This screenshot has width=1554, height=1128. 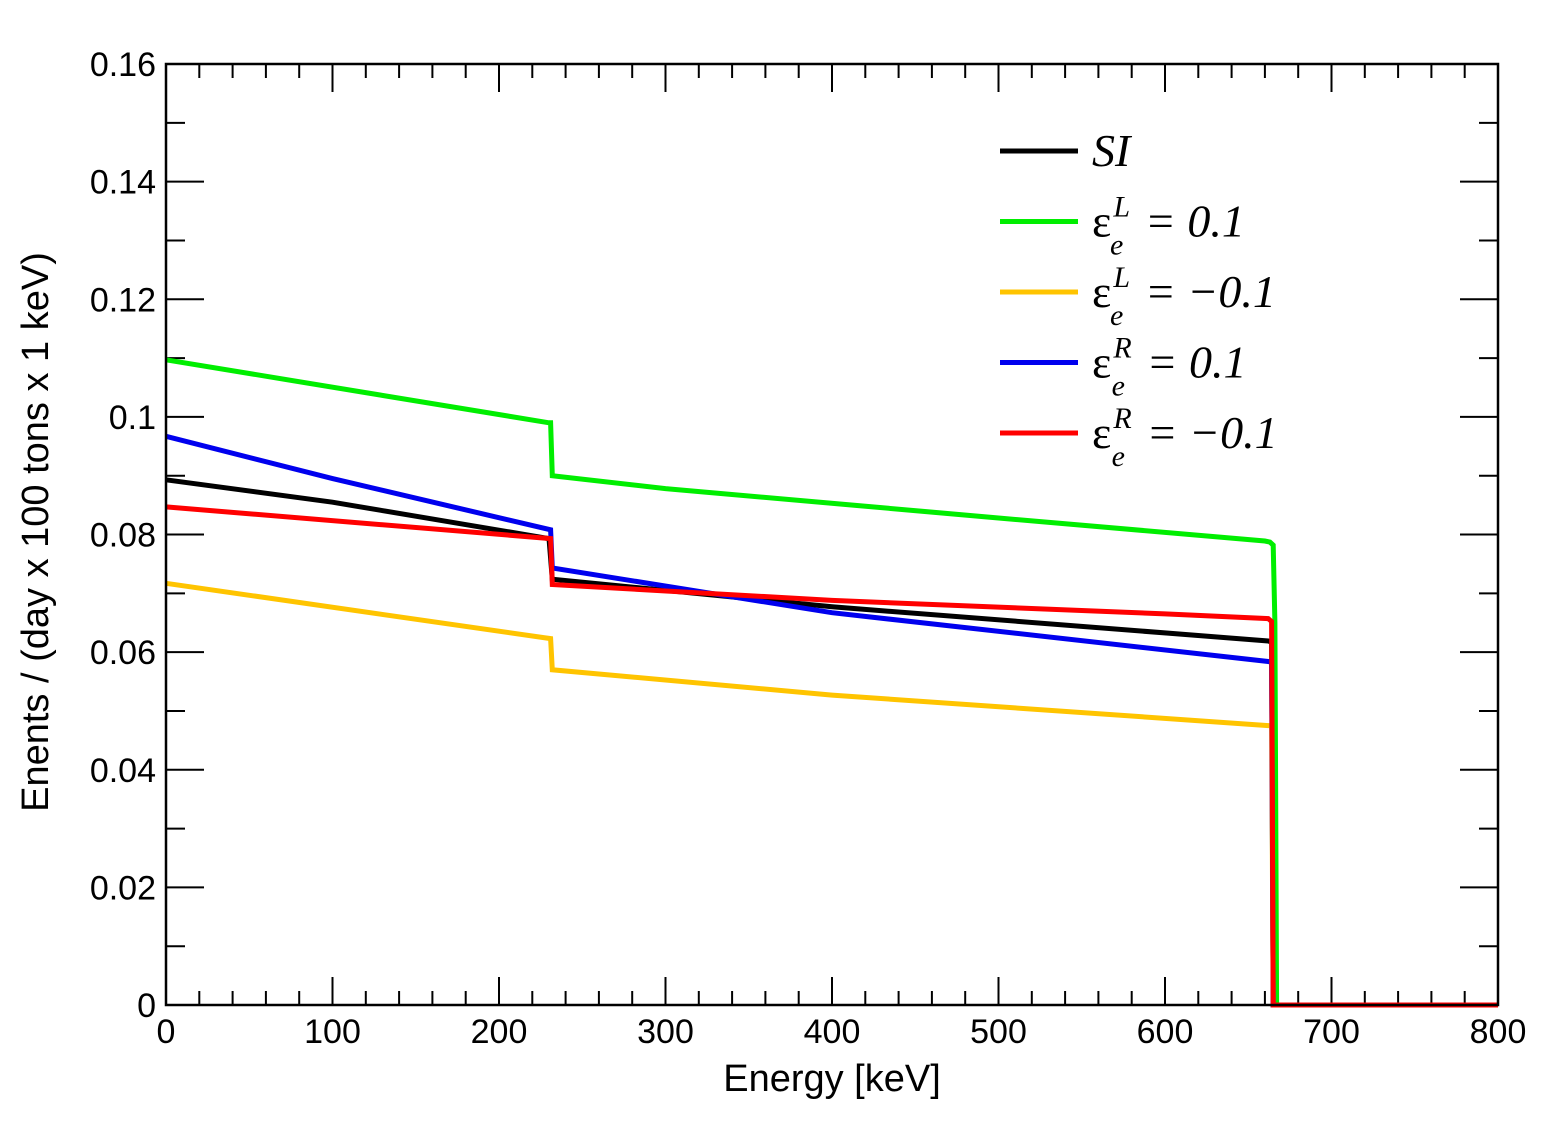 I want to click on y-tick-label: 0.1, so click(x=132, y=418).